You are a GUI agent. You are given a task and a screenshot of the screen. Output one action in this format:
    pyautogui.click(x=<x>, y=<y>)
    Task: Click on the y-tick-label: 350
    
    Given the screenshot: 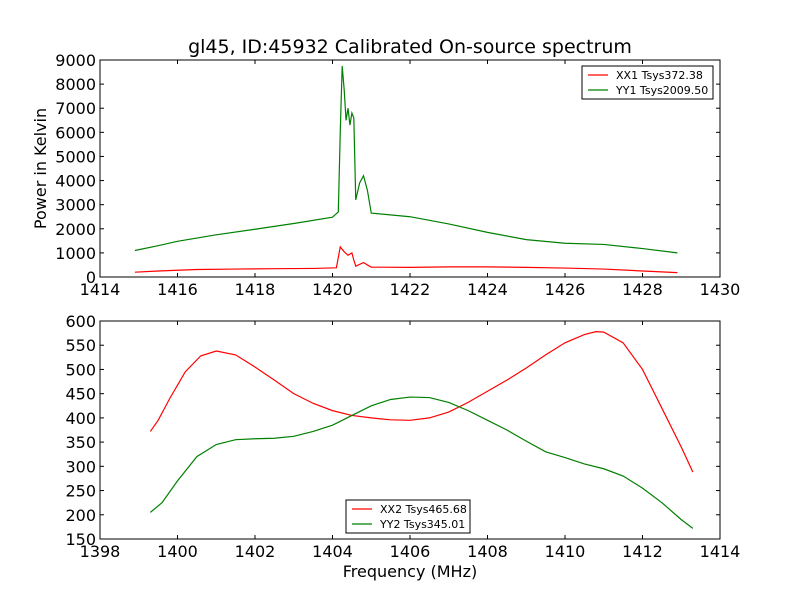 What is the action you would take?
    pyautogui.click(x=80, y=442)
    